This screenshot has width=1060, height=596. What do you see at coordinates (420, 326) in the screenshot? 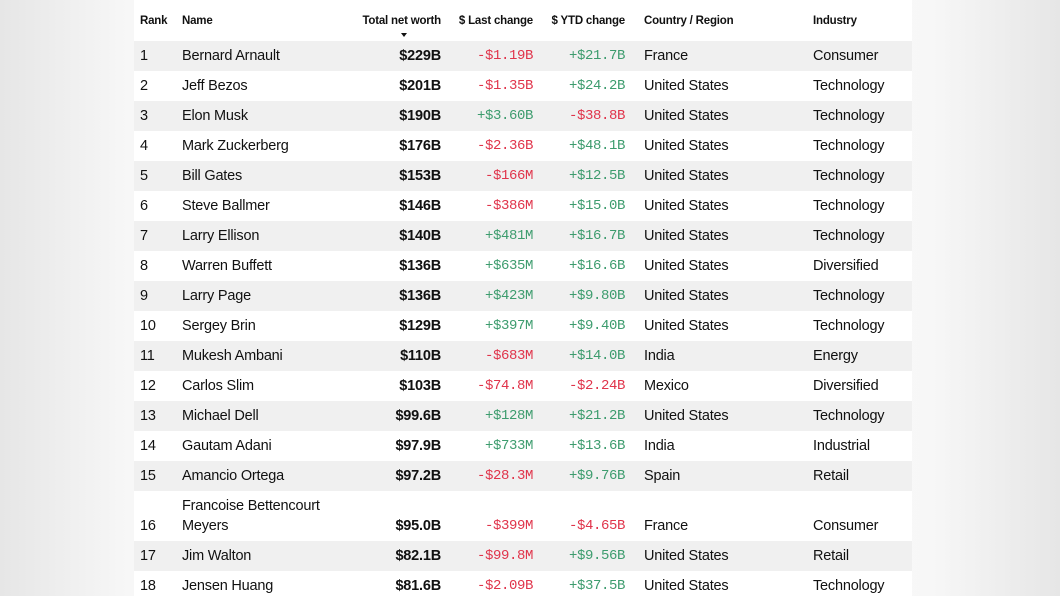
I see `net-worth-cell: $129B` at bounding box center [420, 326].